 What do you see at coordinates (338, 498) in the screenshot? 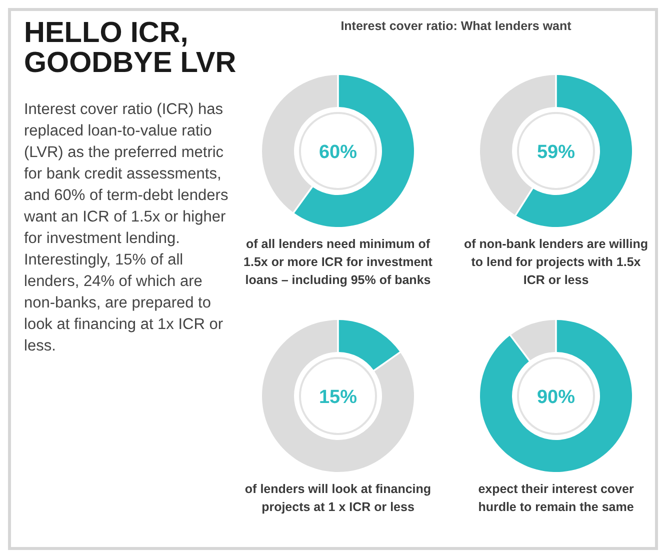
I see `text: of lenders will look at financing projects at 1 x ICR or less` at bounding box center [338, 498].